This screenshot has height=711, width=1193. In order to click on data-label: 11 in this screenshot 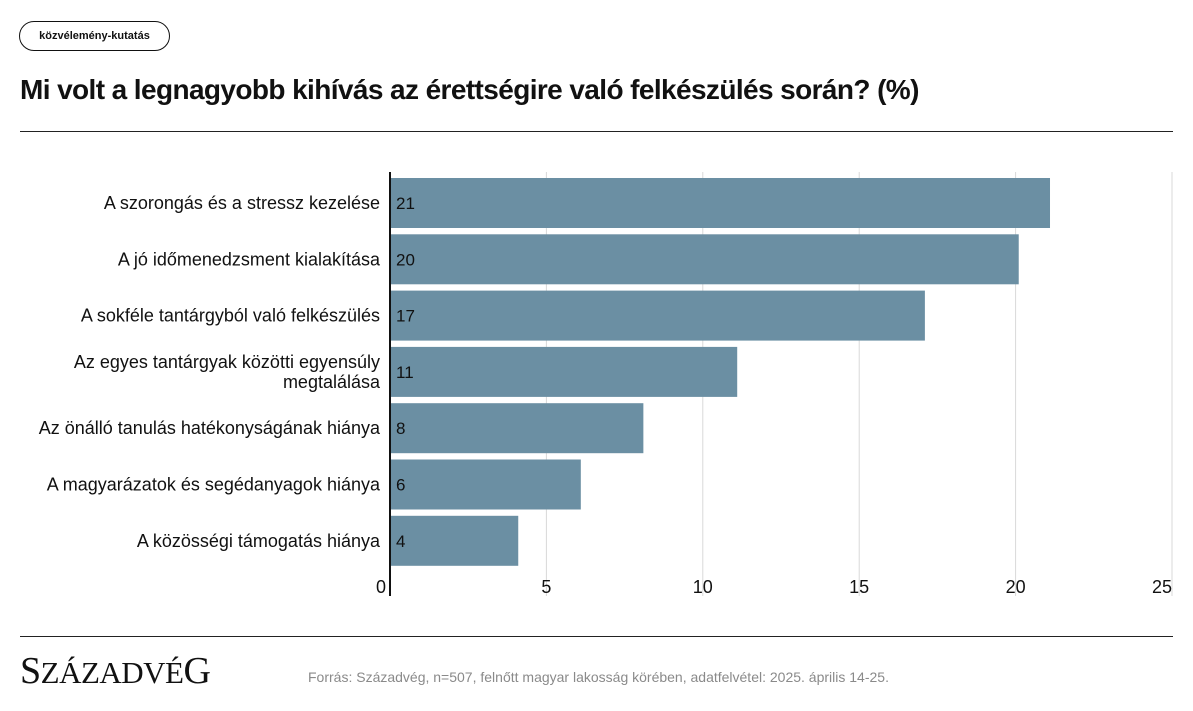, I will do `click(405, 372)`.